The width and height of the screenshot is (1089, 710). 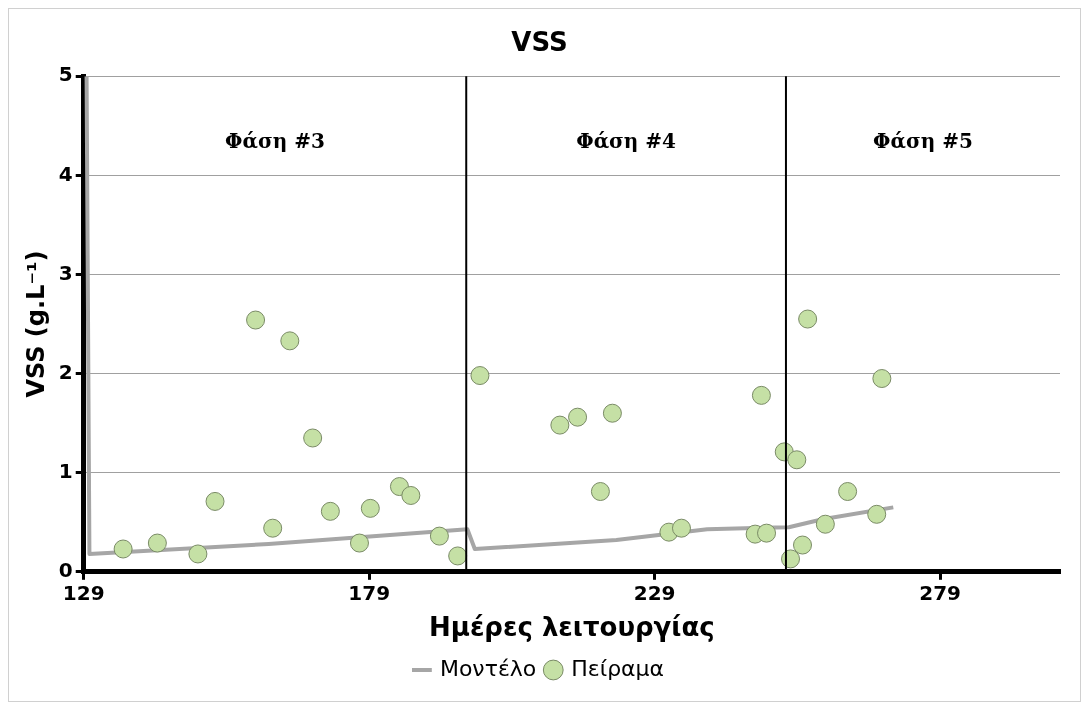 I want to click on y-axis-title: VSS (g.L⁻¹), so click(x=35, y=324).